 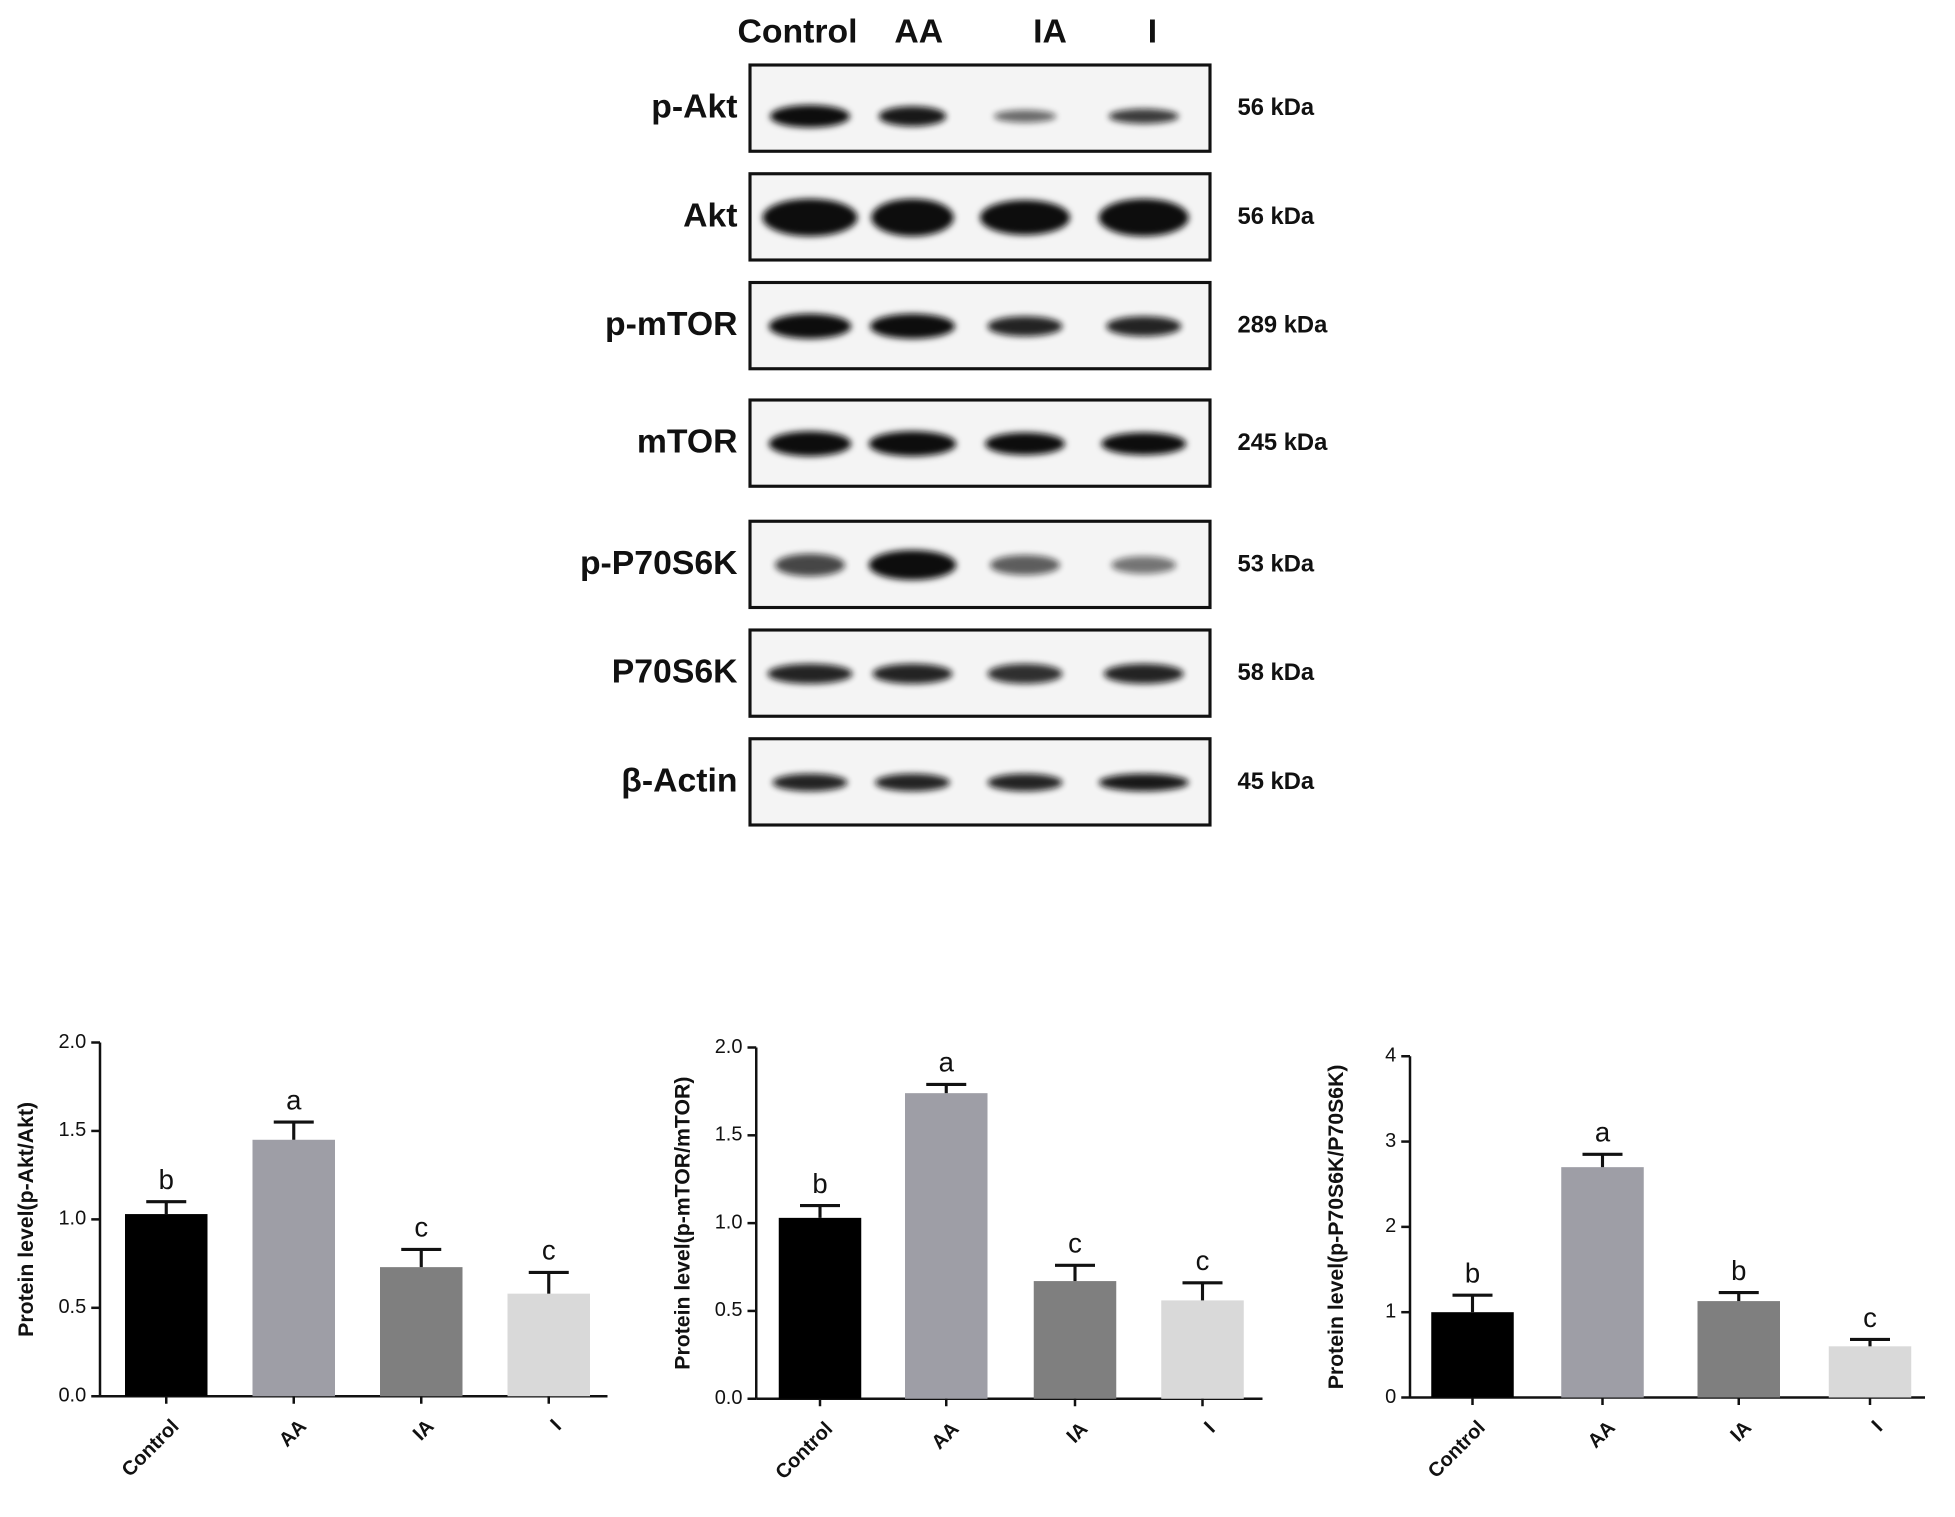 I want to click on size-label: 58 kDa, so click(x=1276, y=672).